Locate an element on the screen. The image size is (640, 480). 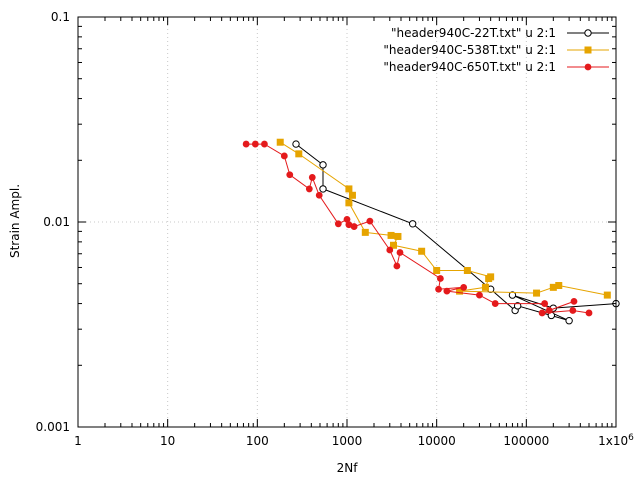
y-tick-label: 0.001 is located at coordinates (53, 427).